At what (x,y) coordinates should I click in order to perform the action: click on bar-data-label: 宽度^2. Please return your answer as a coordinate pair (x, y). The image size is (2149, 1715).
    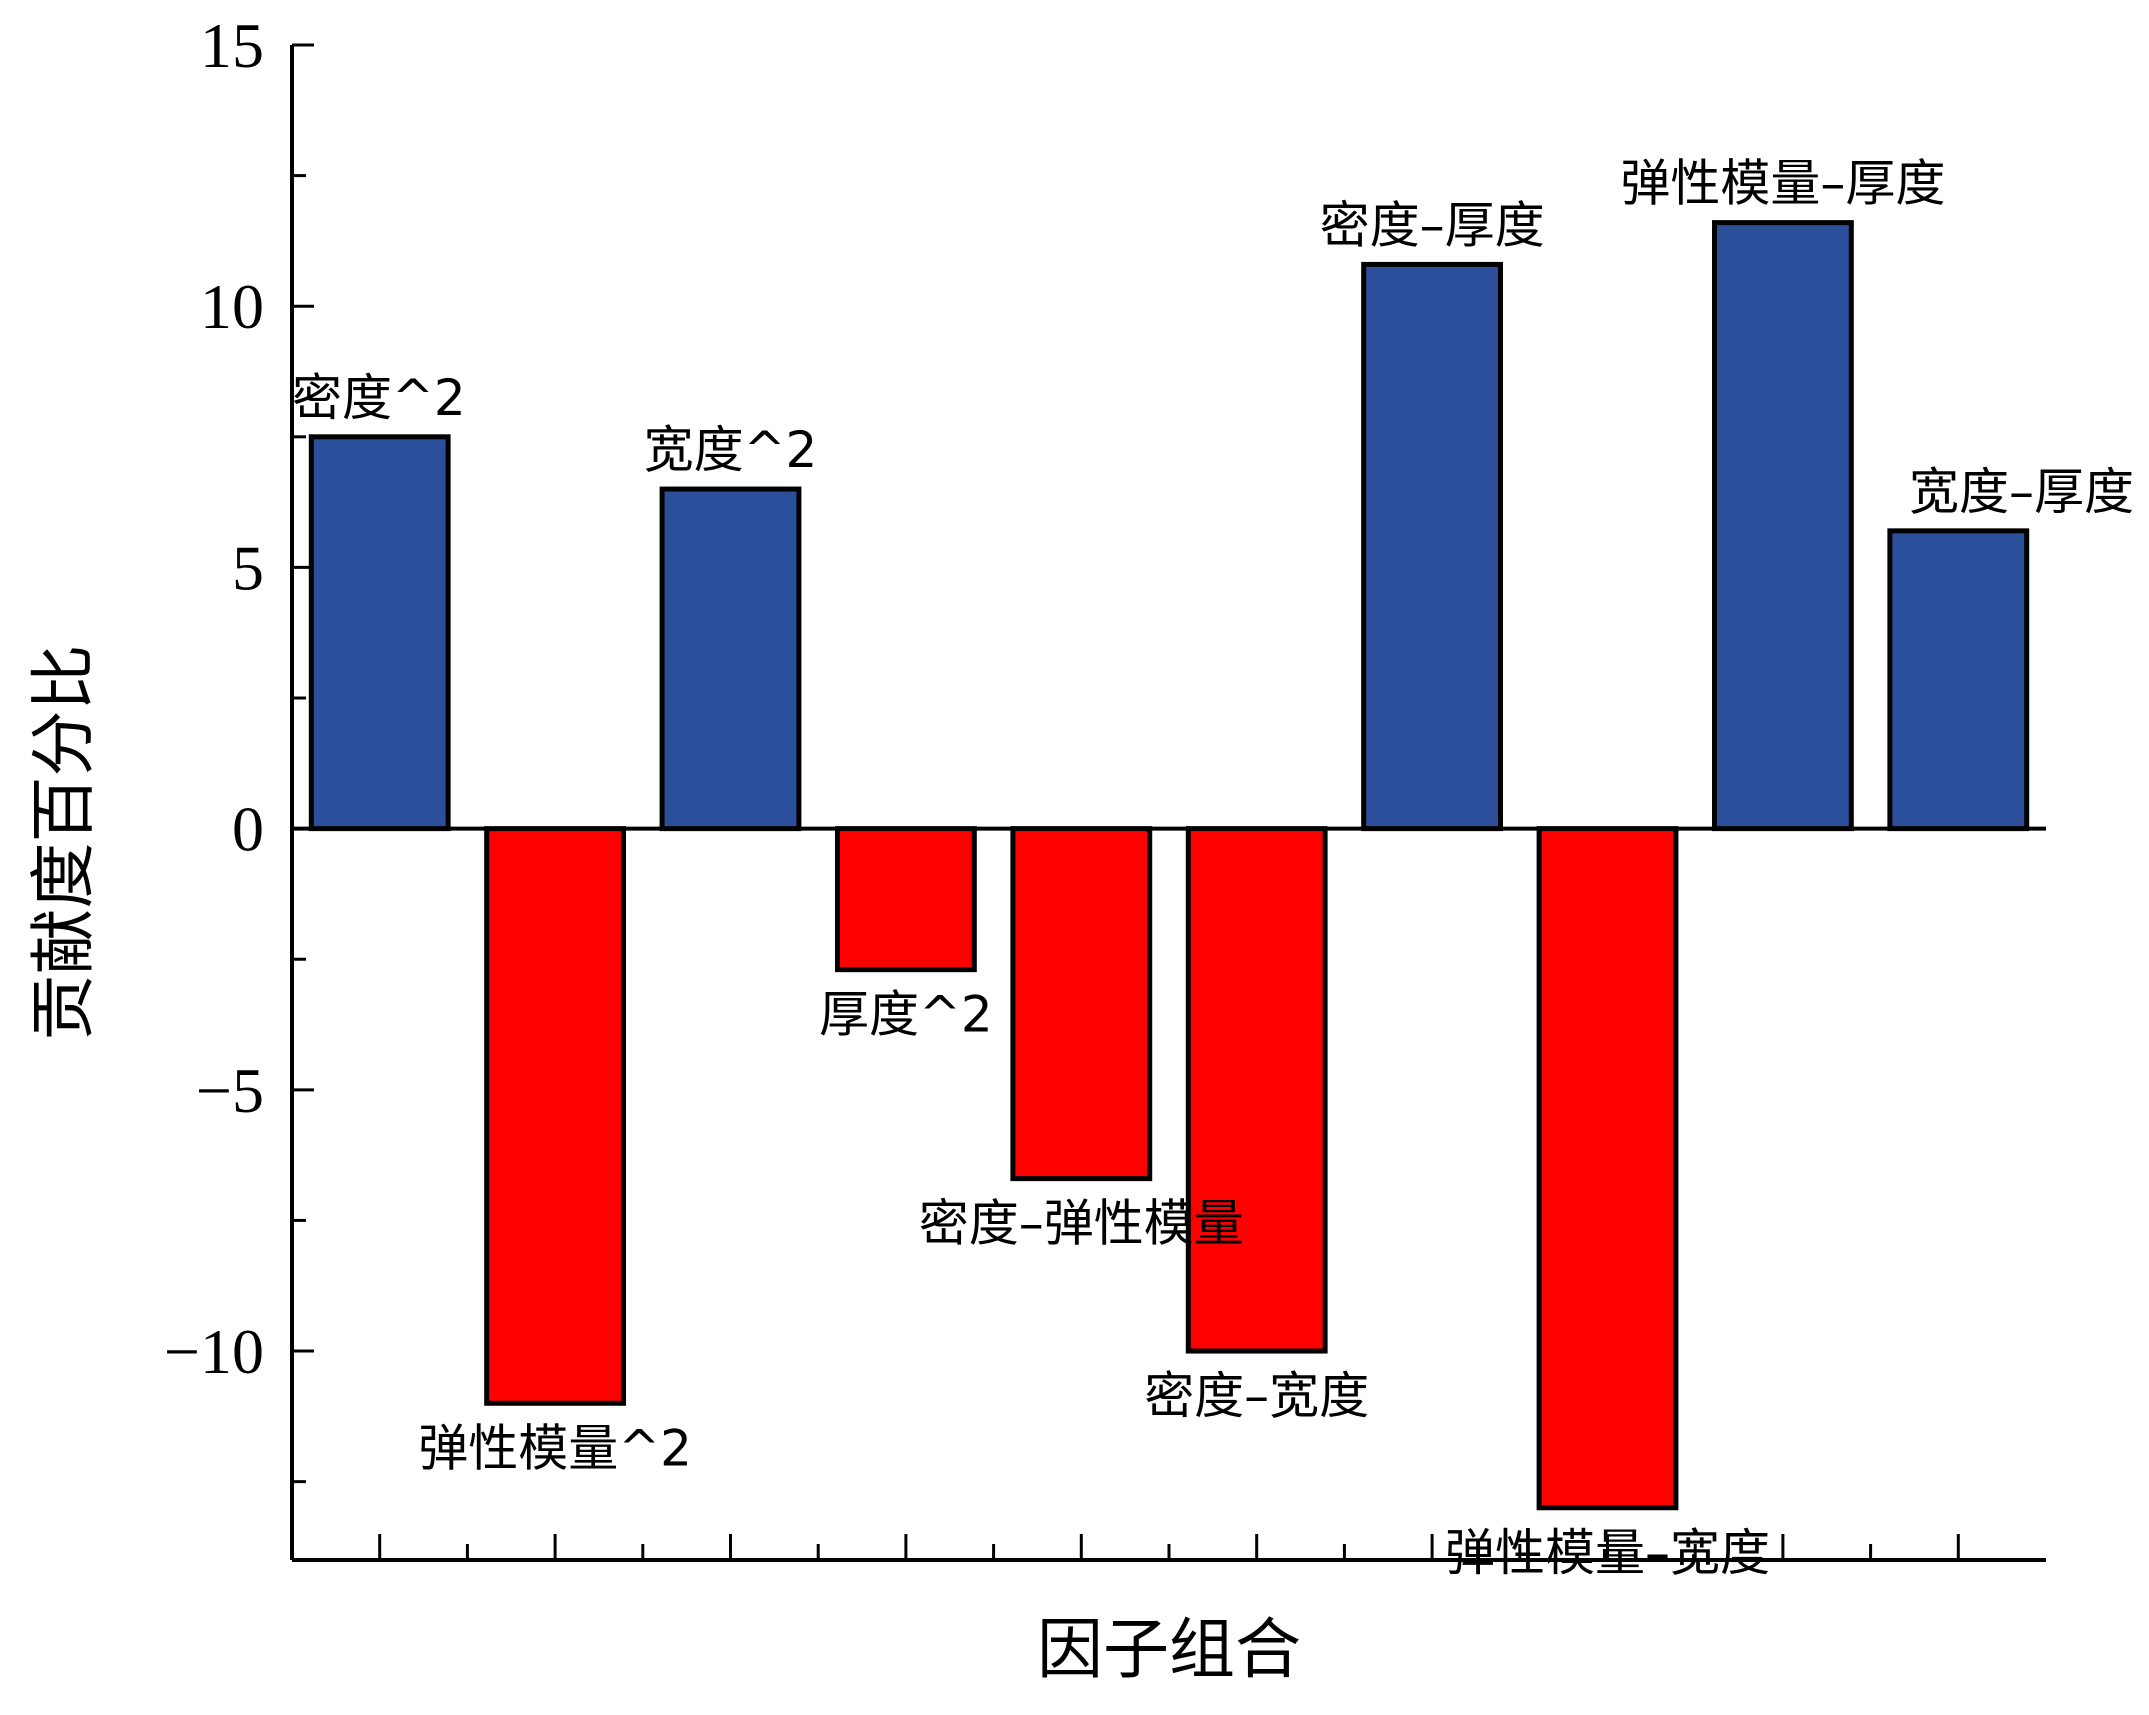
    Looking at the image, I should click on (731, 450).